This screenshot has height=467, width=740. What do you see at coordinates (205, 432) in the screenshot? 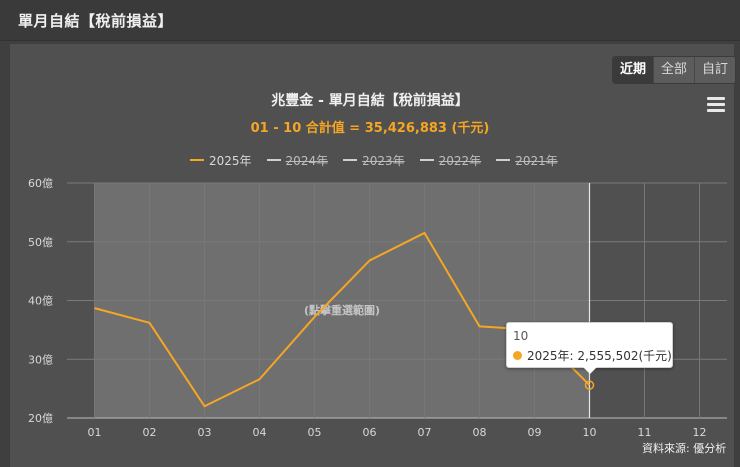
I see `x-tick-label: 03` at bounding box center [205, 432].